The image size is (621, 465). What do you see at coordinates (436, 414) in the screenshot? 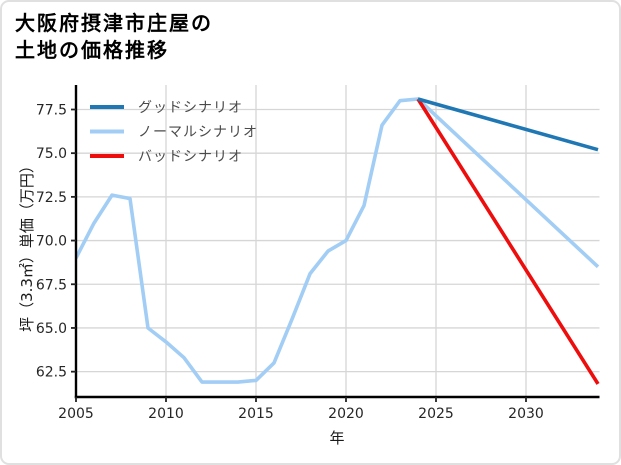
I see `x-tick-label-4: 2025` at bounding box center [436, 414].